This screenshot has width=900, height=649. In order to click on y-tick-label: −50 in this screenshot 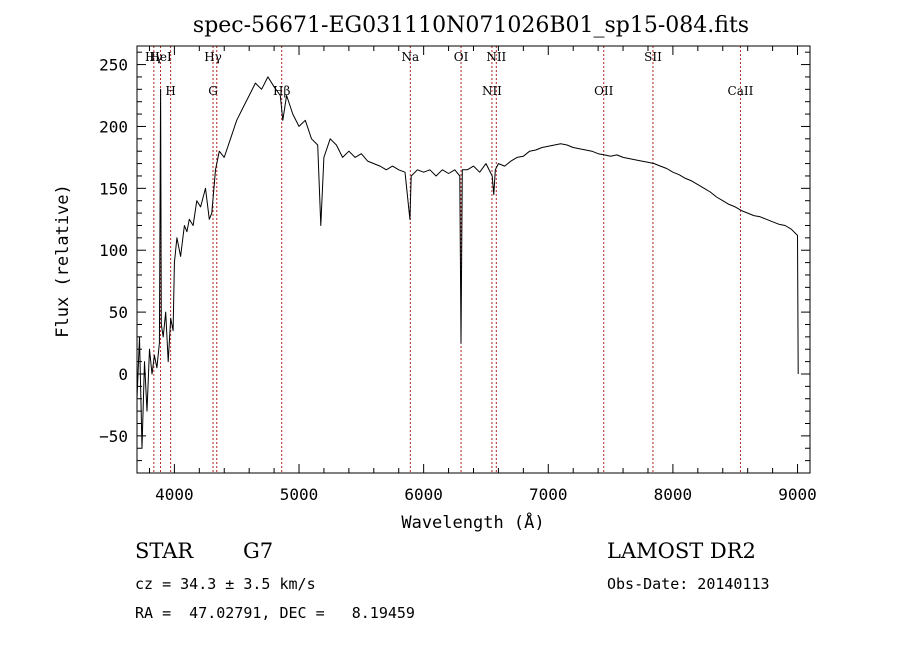, I will do `click(113, 436)`.